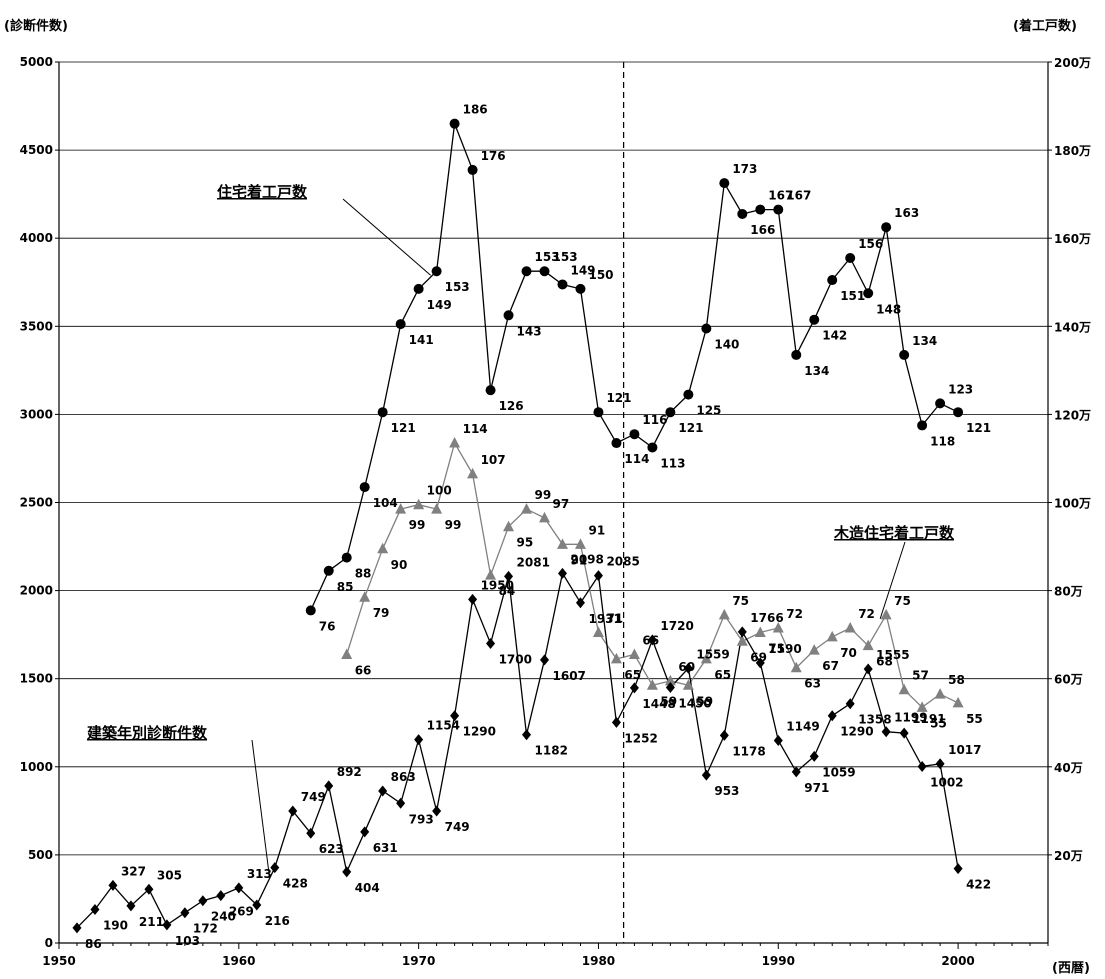  I want to click on data-label: 1182, so click(551, 751).